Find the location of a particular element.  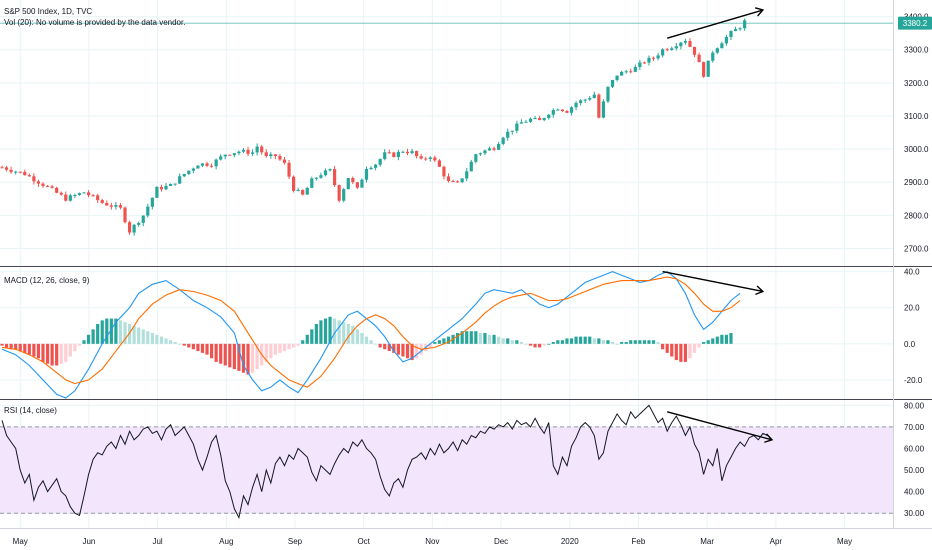

rsi-legend: RSI (14, close) is located at coordinates (30, 410).